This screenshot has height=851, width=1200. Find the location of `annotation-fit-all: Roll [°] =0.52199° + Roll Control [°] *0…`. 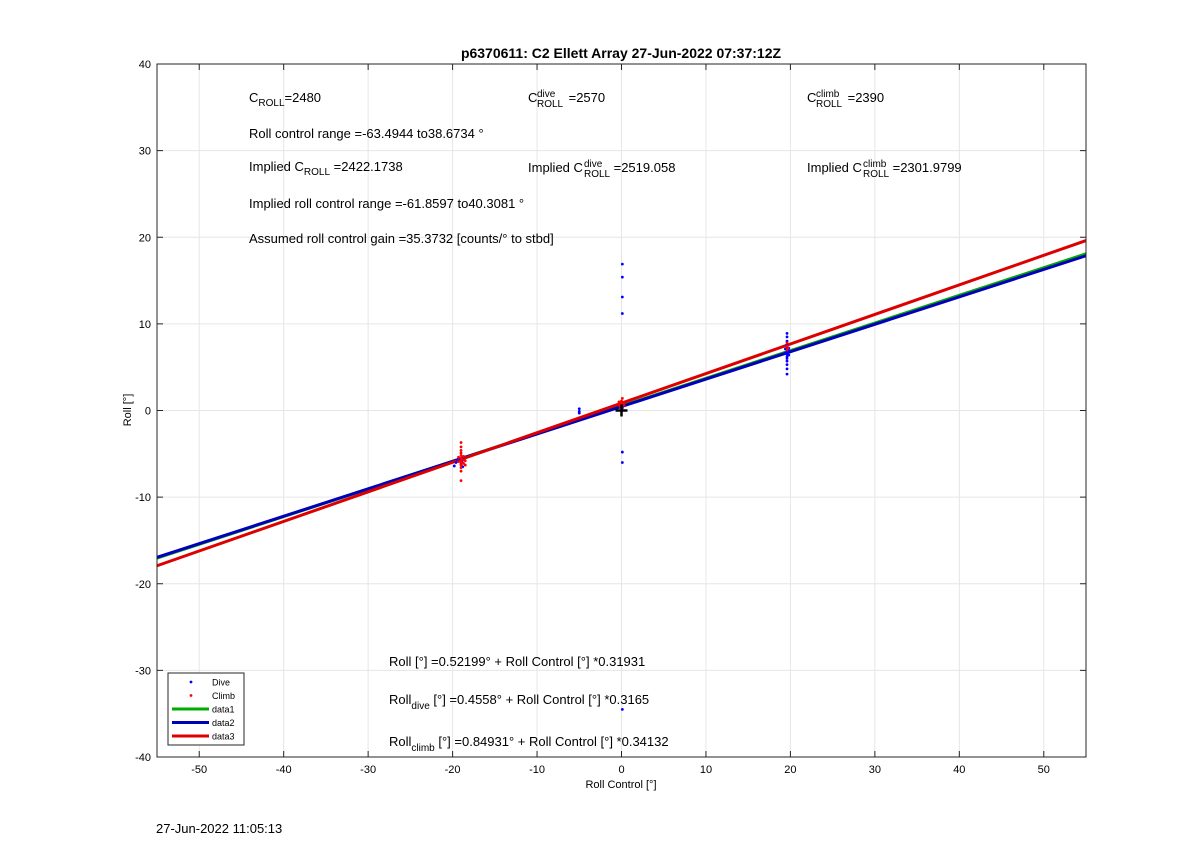

annotation-fit-all: Roll [°] =0.52199° + Roll Control [°] *0… is located at coordinates (517, 661).